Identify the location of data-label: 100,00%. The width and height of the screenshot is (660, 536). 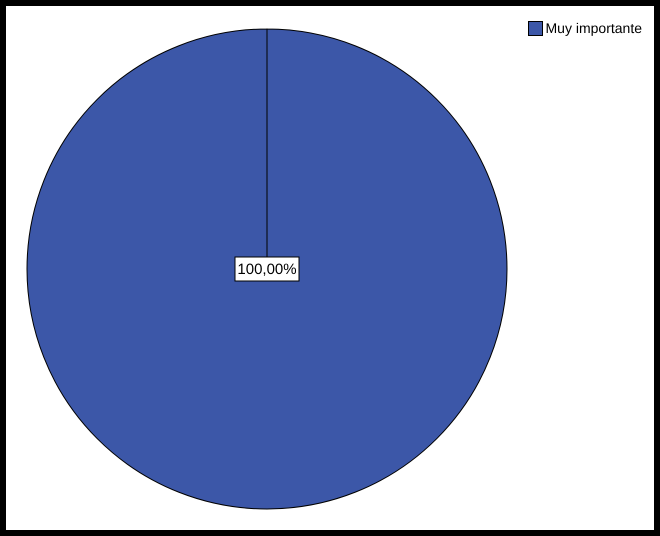
(267, 269).